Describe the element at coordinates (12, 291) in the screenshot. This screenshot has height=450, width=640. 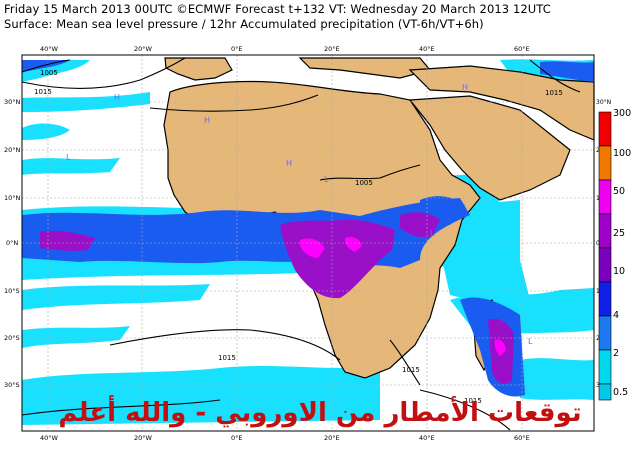
I see `lat-label: 10°S` at that location.